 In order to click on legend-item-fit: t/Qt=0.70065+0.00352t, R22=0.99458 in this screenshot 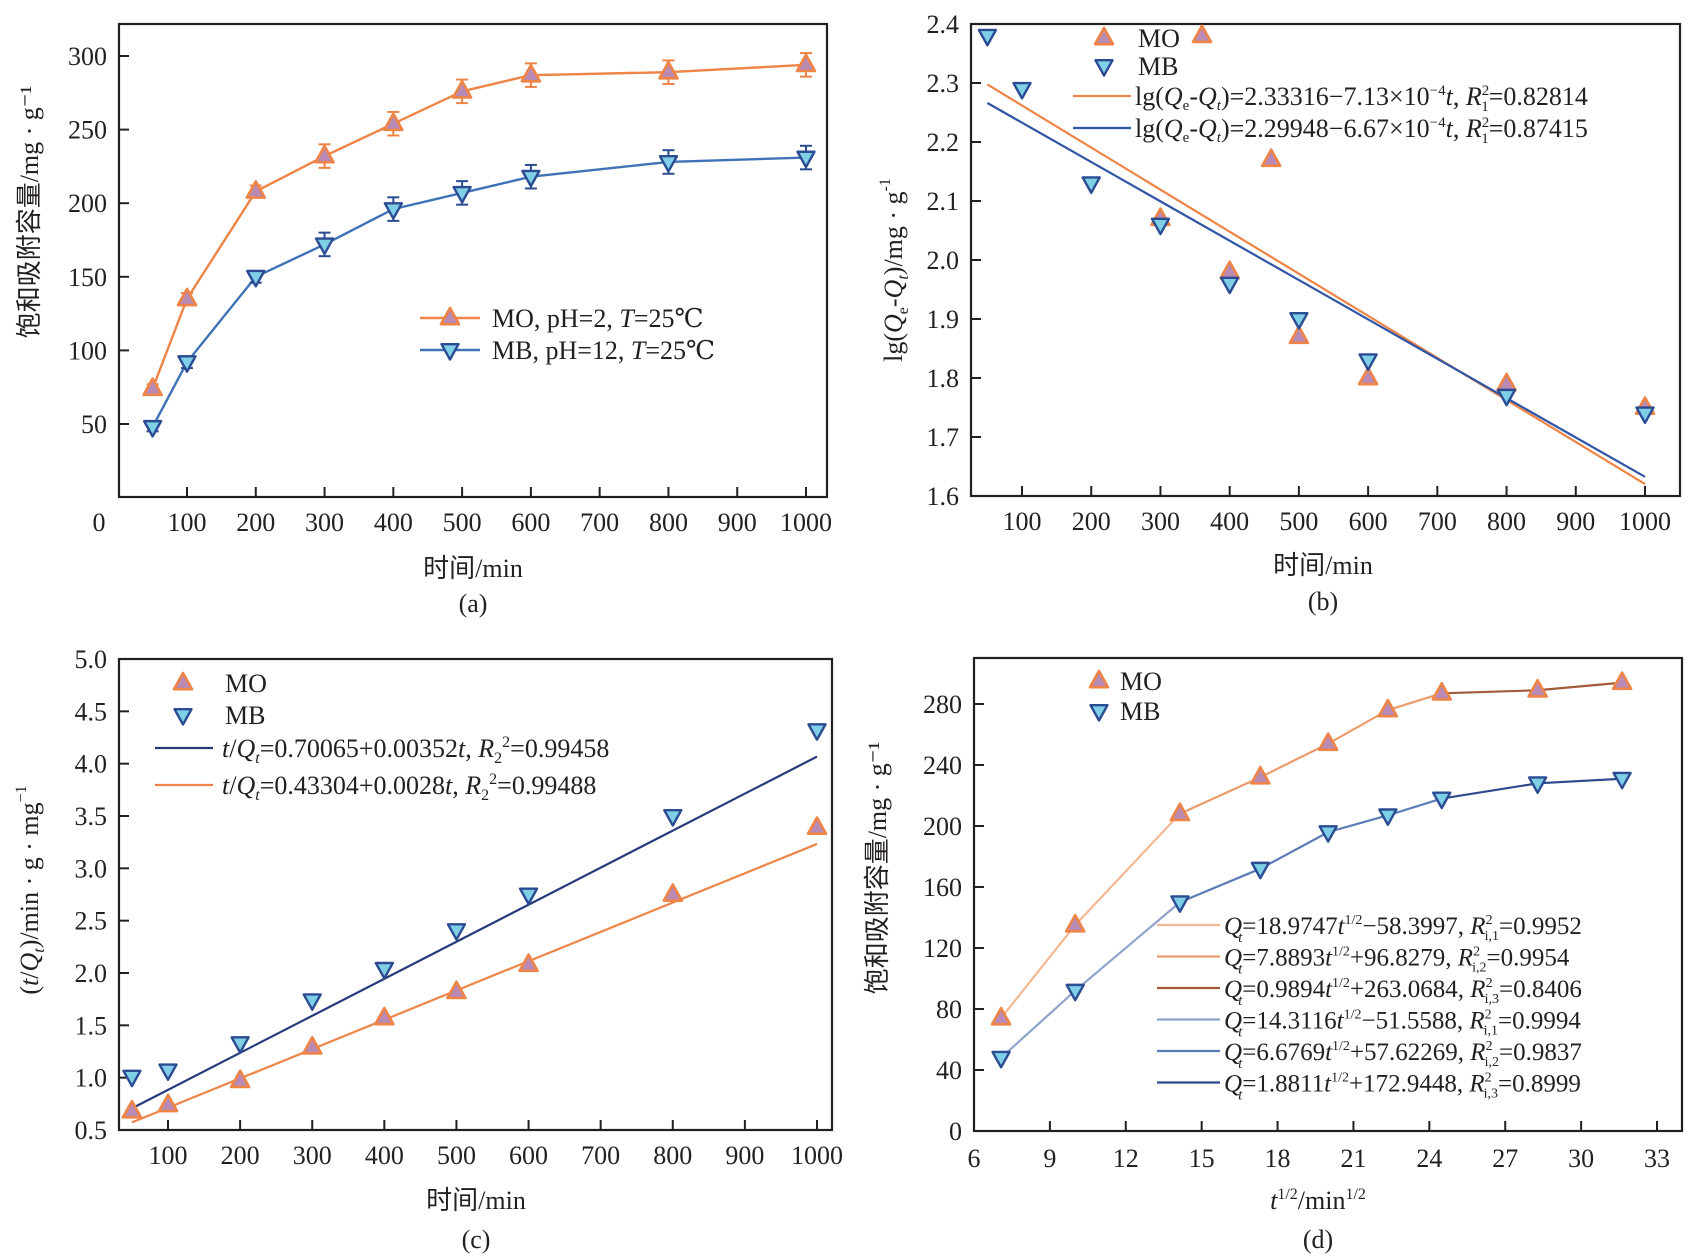, I will do `click(382, 750)`.